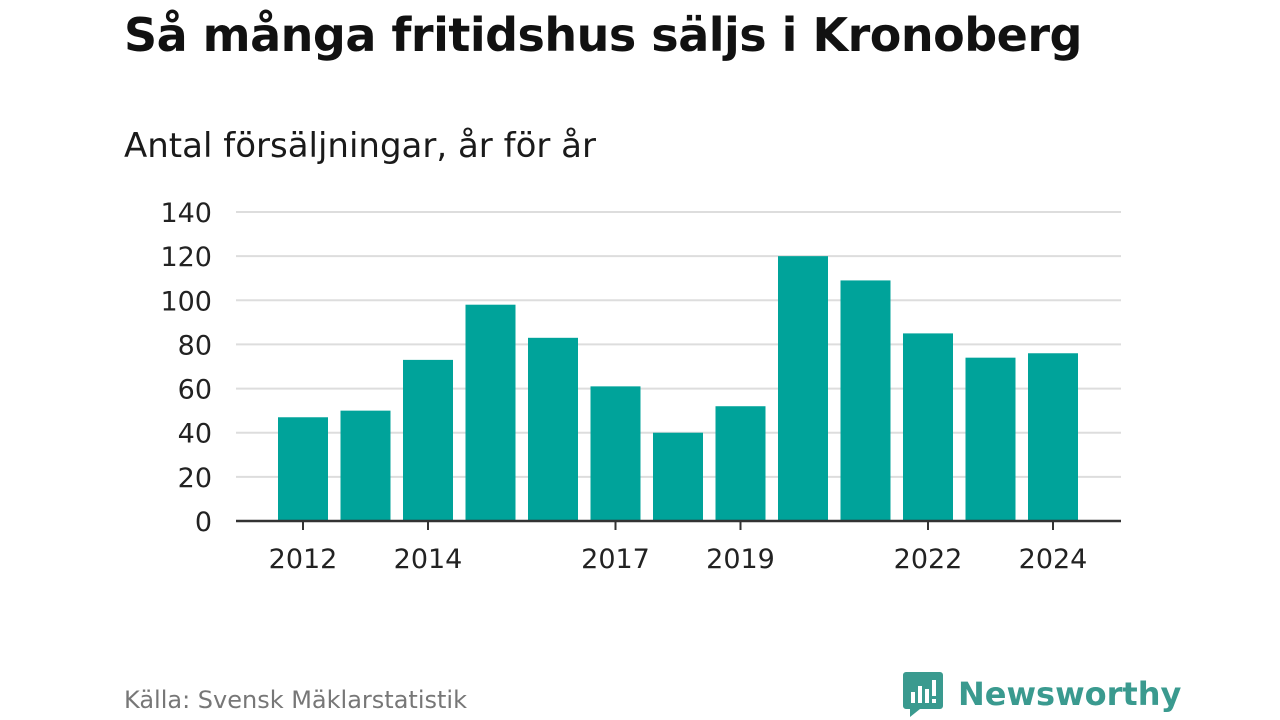  I want to click on bar-2023, so click(990, 439).